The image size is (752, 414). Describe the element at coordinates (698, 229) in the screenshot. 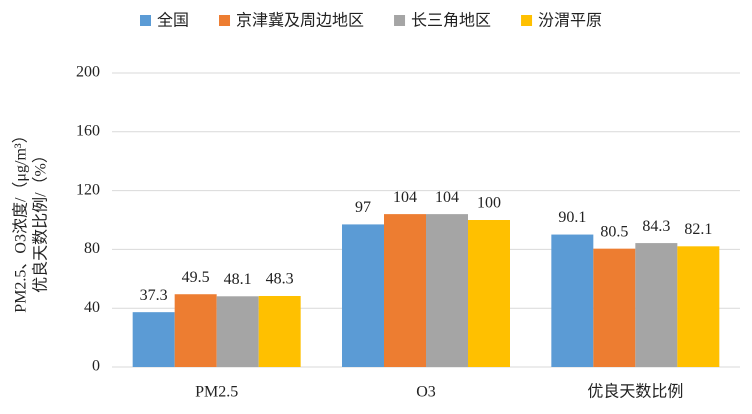

I see `data-label: 82.1` at that location.